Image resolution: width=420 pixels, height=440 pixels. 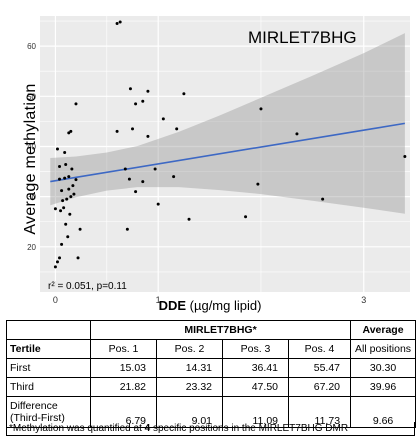 What do you see at coordinates (172, 305) in the screenshot?
I see `x-axis-label-variable: DDE` at bounding box center [172, 305].